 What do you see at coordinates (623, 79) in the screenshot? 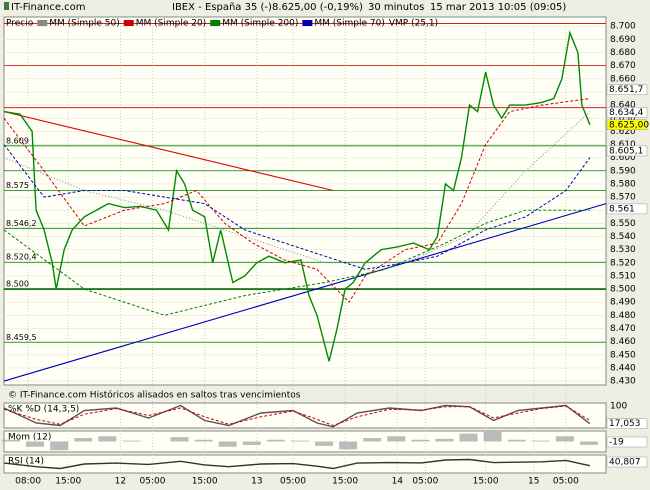
I see `y-tick-label: 8.660` at bounding box center [623, 79].